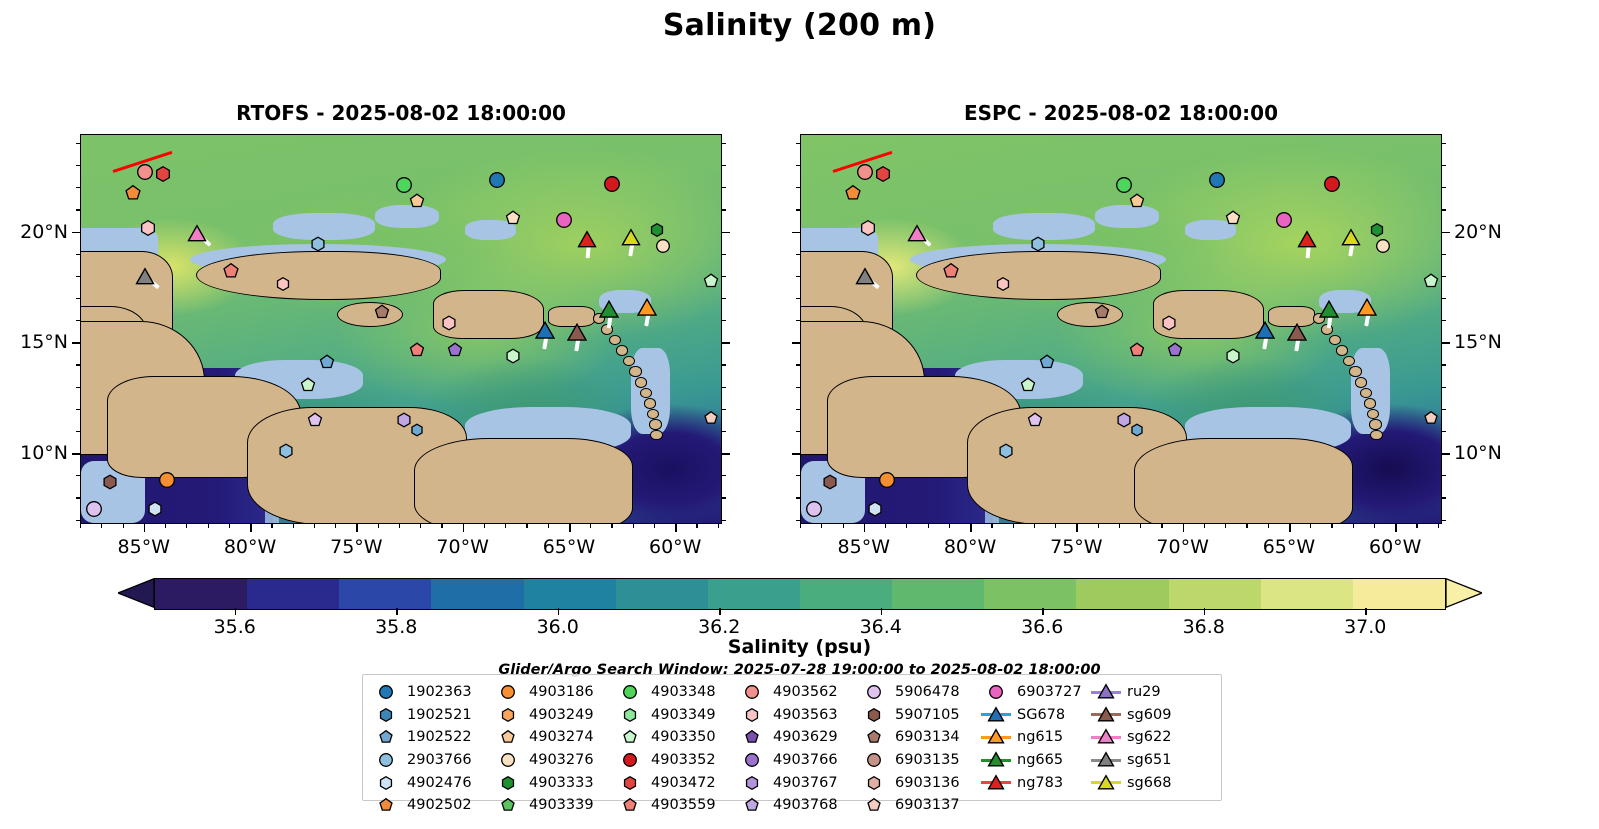  What do you see at coordinates (798, 805) in the screenshot?
I see `legend-item: 4903768` at bounding box center [798, 805].